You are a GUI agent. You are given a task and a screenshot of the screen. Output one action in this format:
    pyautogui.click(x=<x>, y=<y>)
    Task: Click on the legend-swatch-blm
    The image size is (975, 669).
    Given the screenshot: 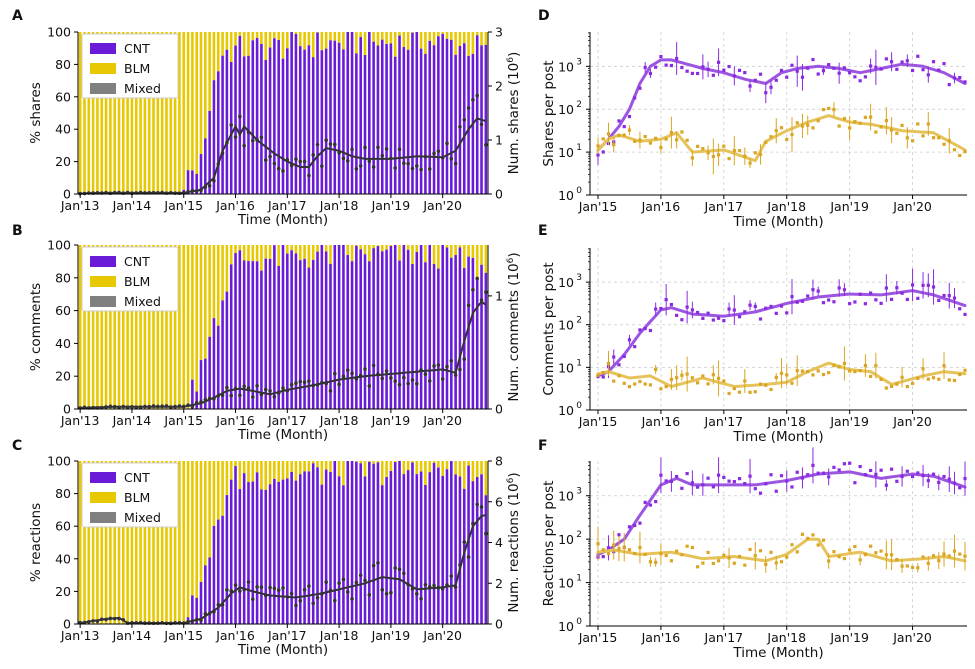 What is the action you would take?
    pyautogui.click(x=103, y=497)
    